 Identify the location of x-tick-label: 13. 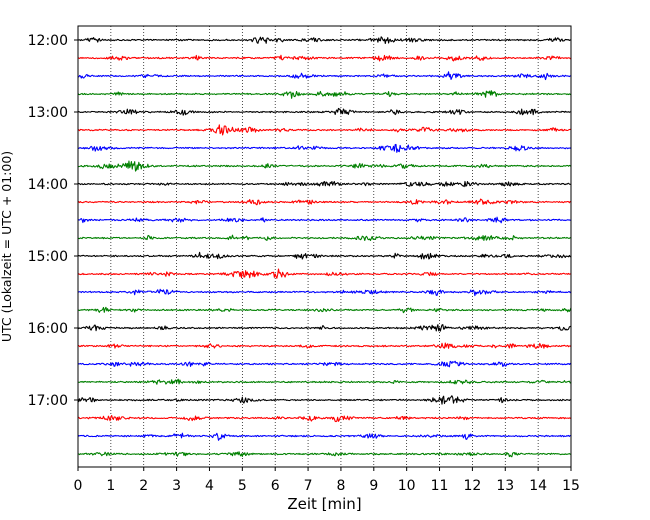
(505, 486).